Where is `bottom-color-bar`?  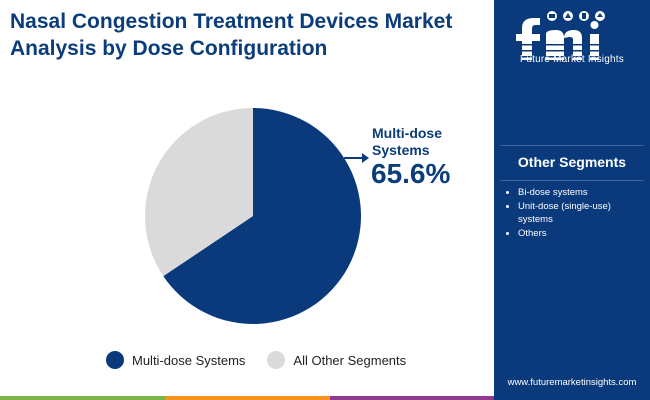
bottom-color-bar is located at coordinates (247, 398).